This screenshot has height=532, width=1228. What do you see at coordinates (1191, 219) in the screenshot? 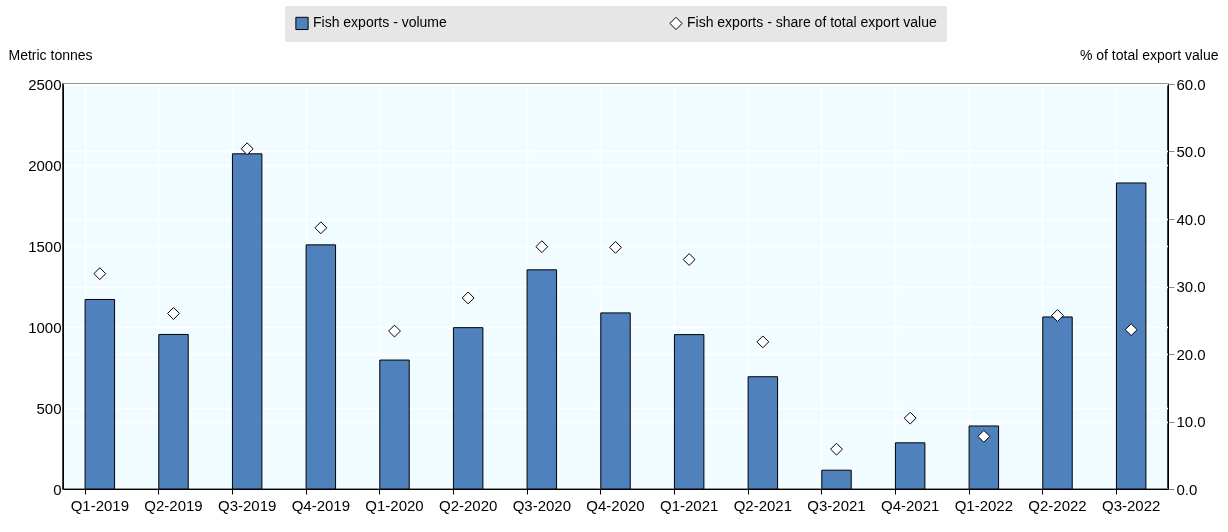
I see `y2-tick-label: 40.0` at bounding box center [1191, 219].